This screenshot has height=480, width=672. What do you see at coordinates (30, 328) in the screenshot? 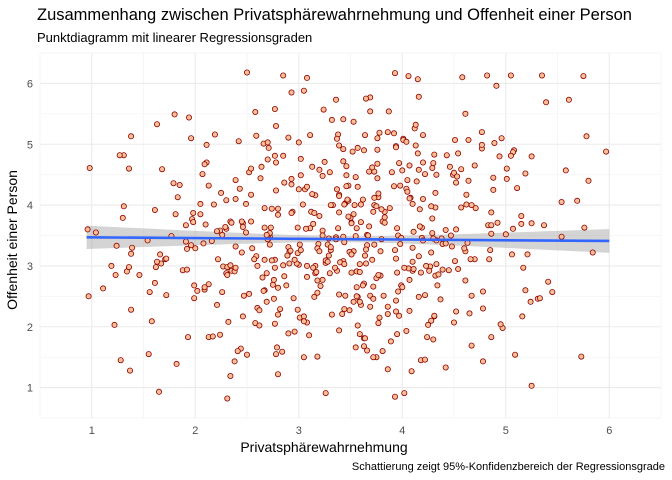
I see `y-tick-label: 2` at bounding box center [30, 328].